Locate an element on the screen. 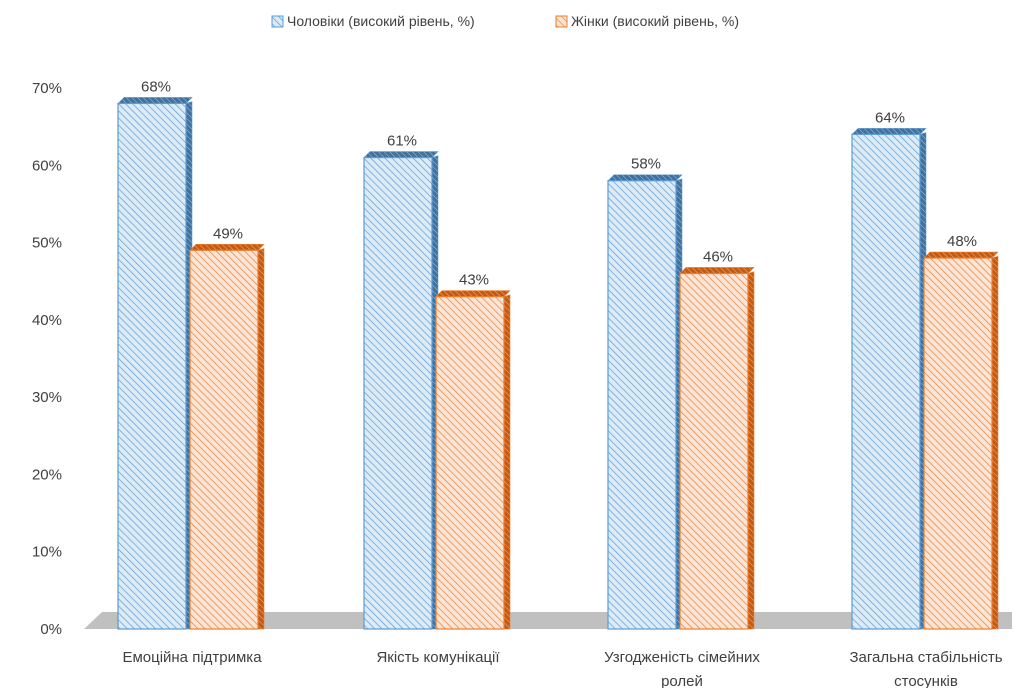 The height and width of the screenshot is (688, 1014). category-label: ролей is located at coordinates (682, 680).